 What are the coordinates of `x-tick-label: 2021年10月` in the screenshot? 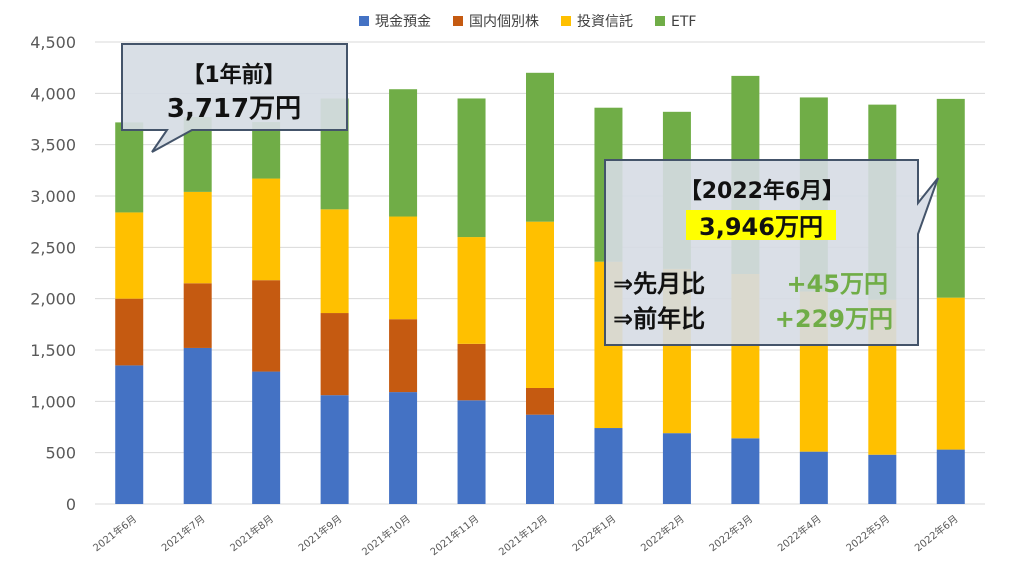 It's located at (386, 535).